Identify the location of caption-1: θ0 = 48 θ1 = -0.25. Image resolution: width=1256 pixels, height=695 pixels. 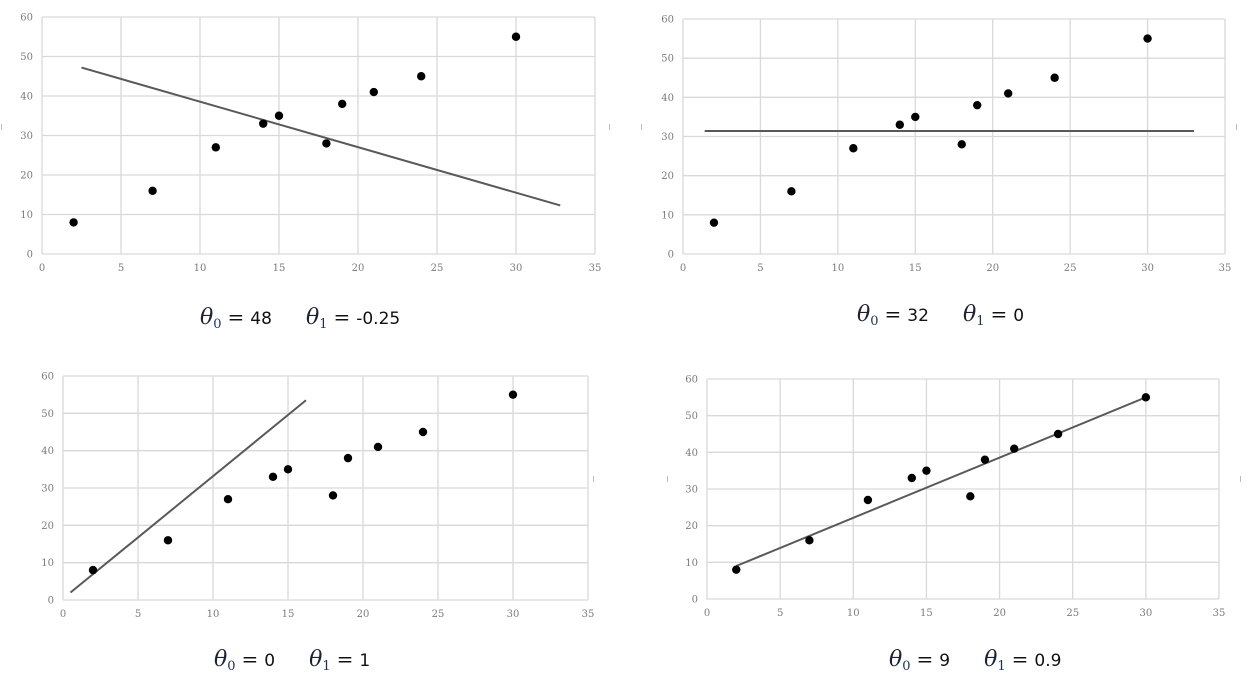
(300, 318).